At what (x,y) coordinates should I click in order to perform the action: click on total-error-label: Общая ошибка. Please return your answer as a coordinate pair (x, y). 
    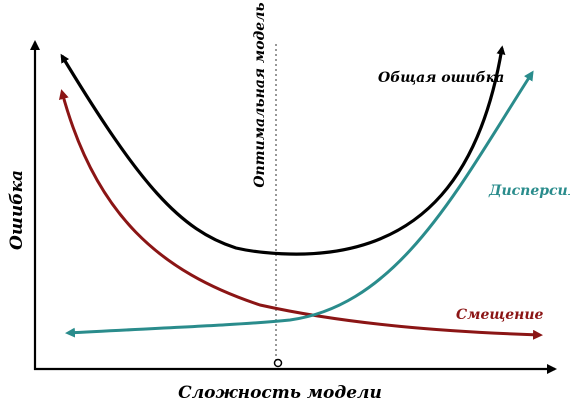
    Looking at the image, I should click on (441, 78).